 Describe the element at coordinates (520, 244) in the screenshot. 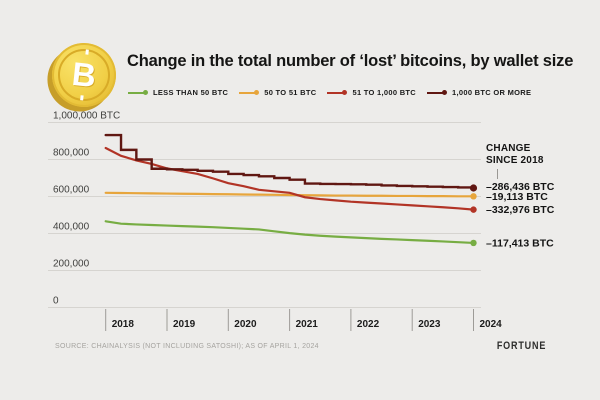

I see `change-label-less-than-50-btc: –117,413 BTC` at that location.